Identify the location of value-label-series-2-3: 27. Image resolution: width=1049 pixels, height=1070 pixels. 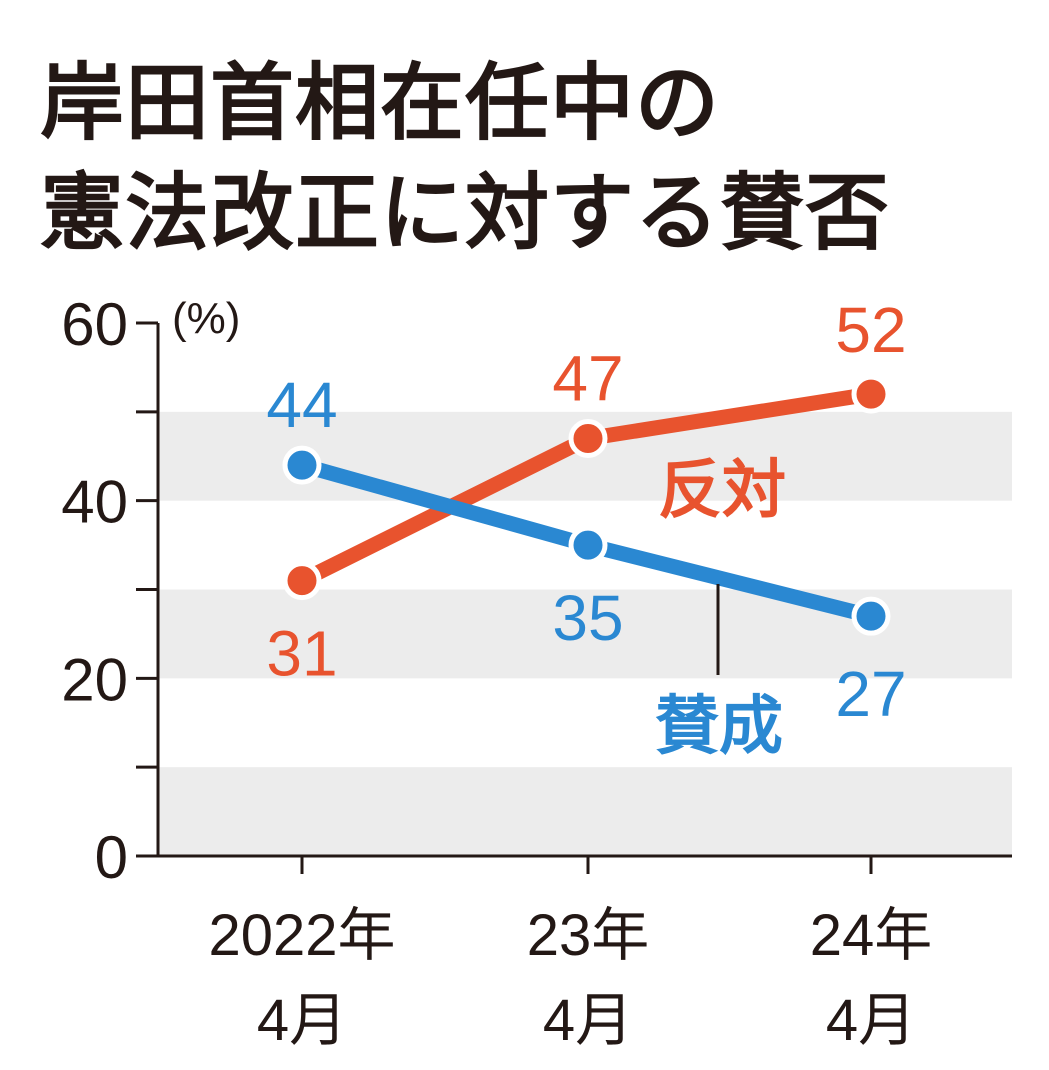
(870, 694).